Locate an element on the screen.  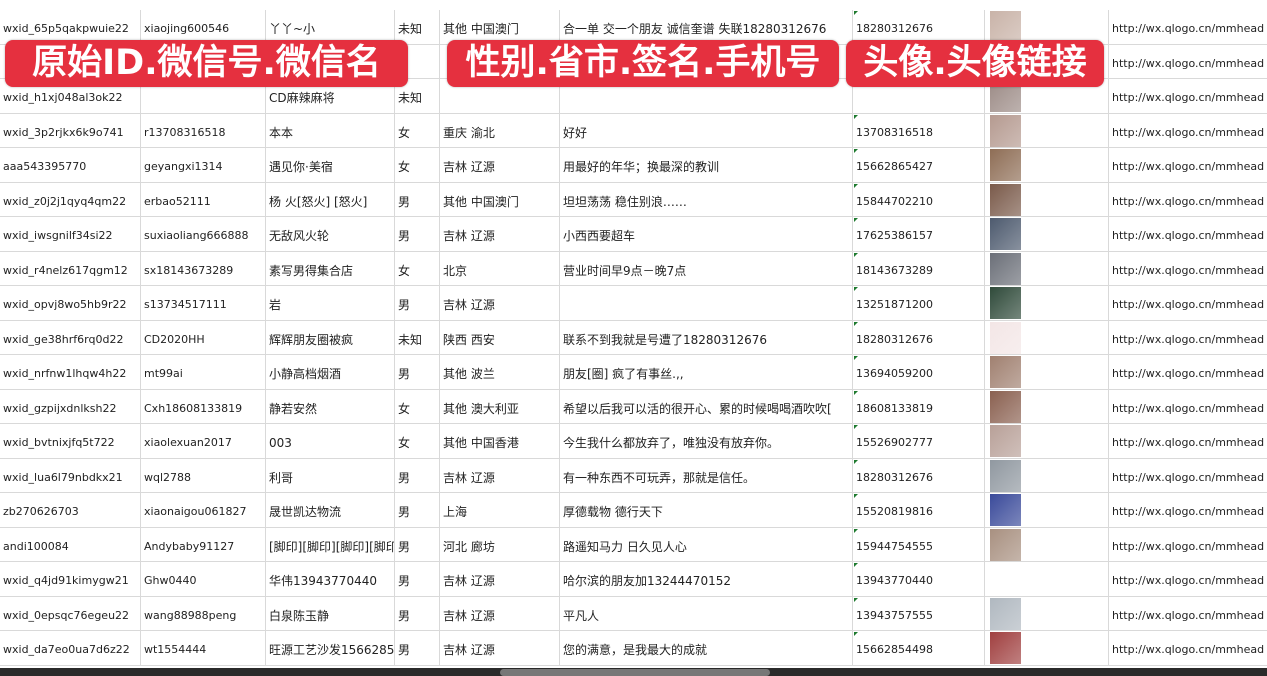
phone-cell: 13251871200 is located at coordinates (919, 303).